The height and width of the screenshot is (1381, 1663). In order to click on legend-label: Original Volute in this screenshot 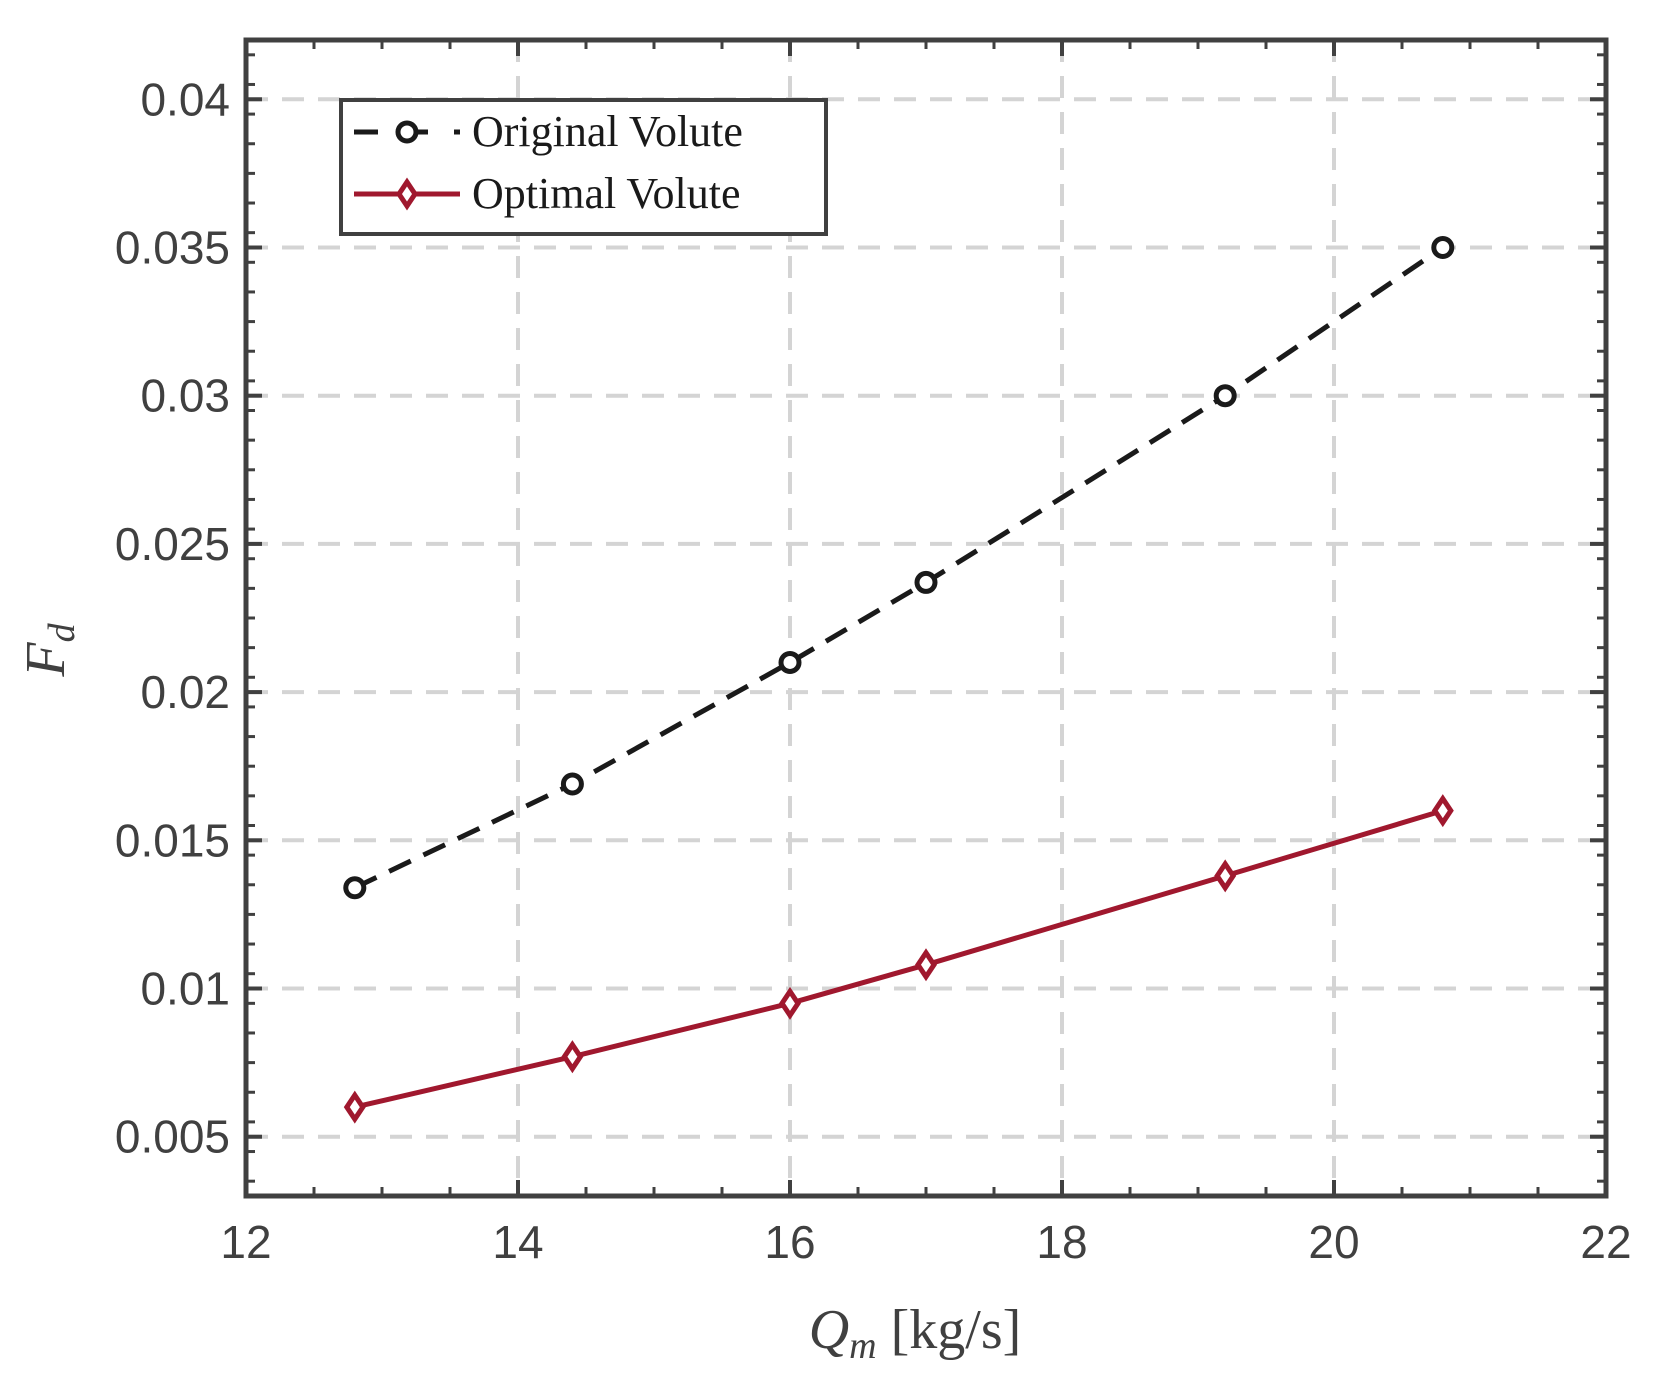, I will do `click(607, 131)`.